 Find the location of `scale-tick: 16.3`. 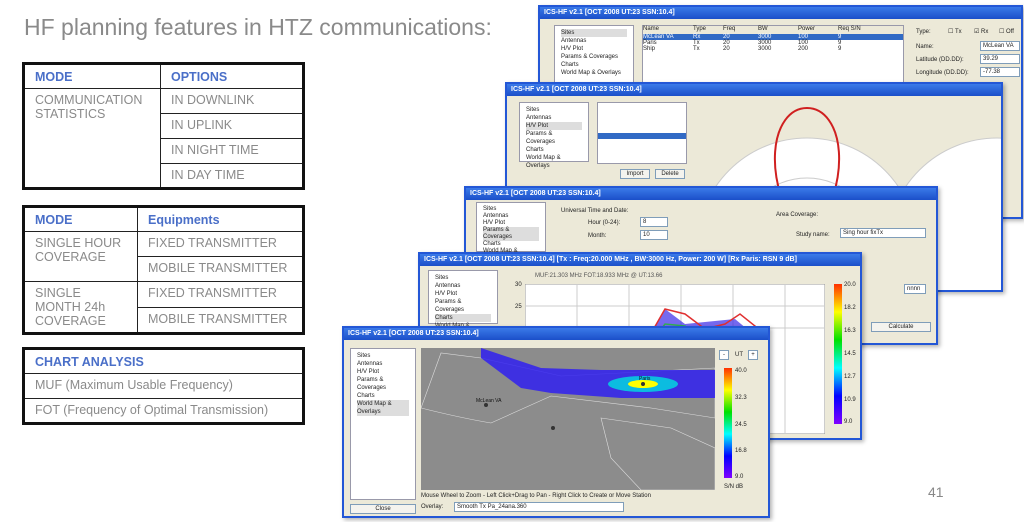

scale-tick: 16.3 is located at coordinates (850, 331).